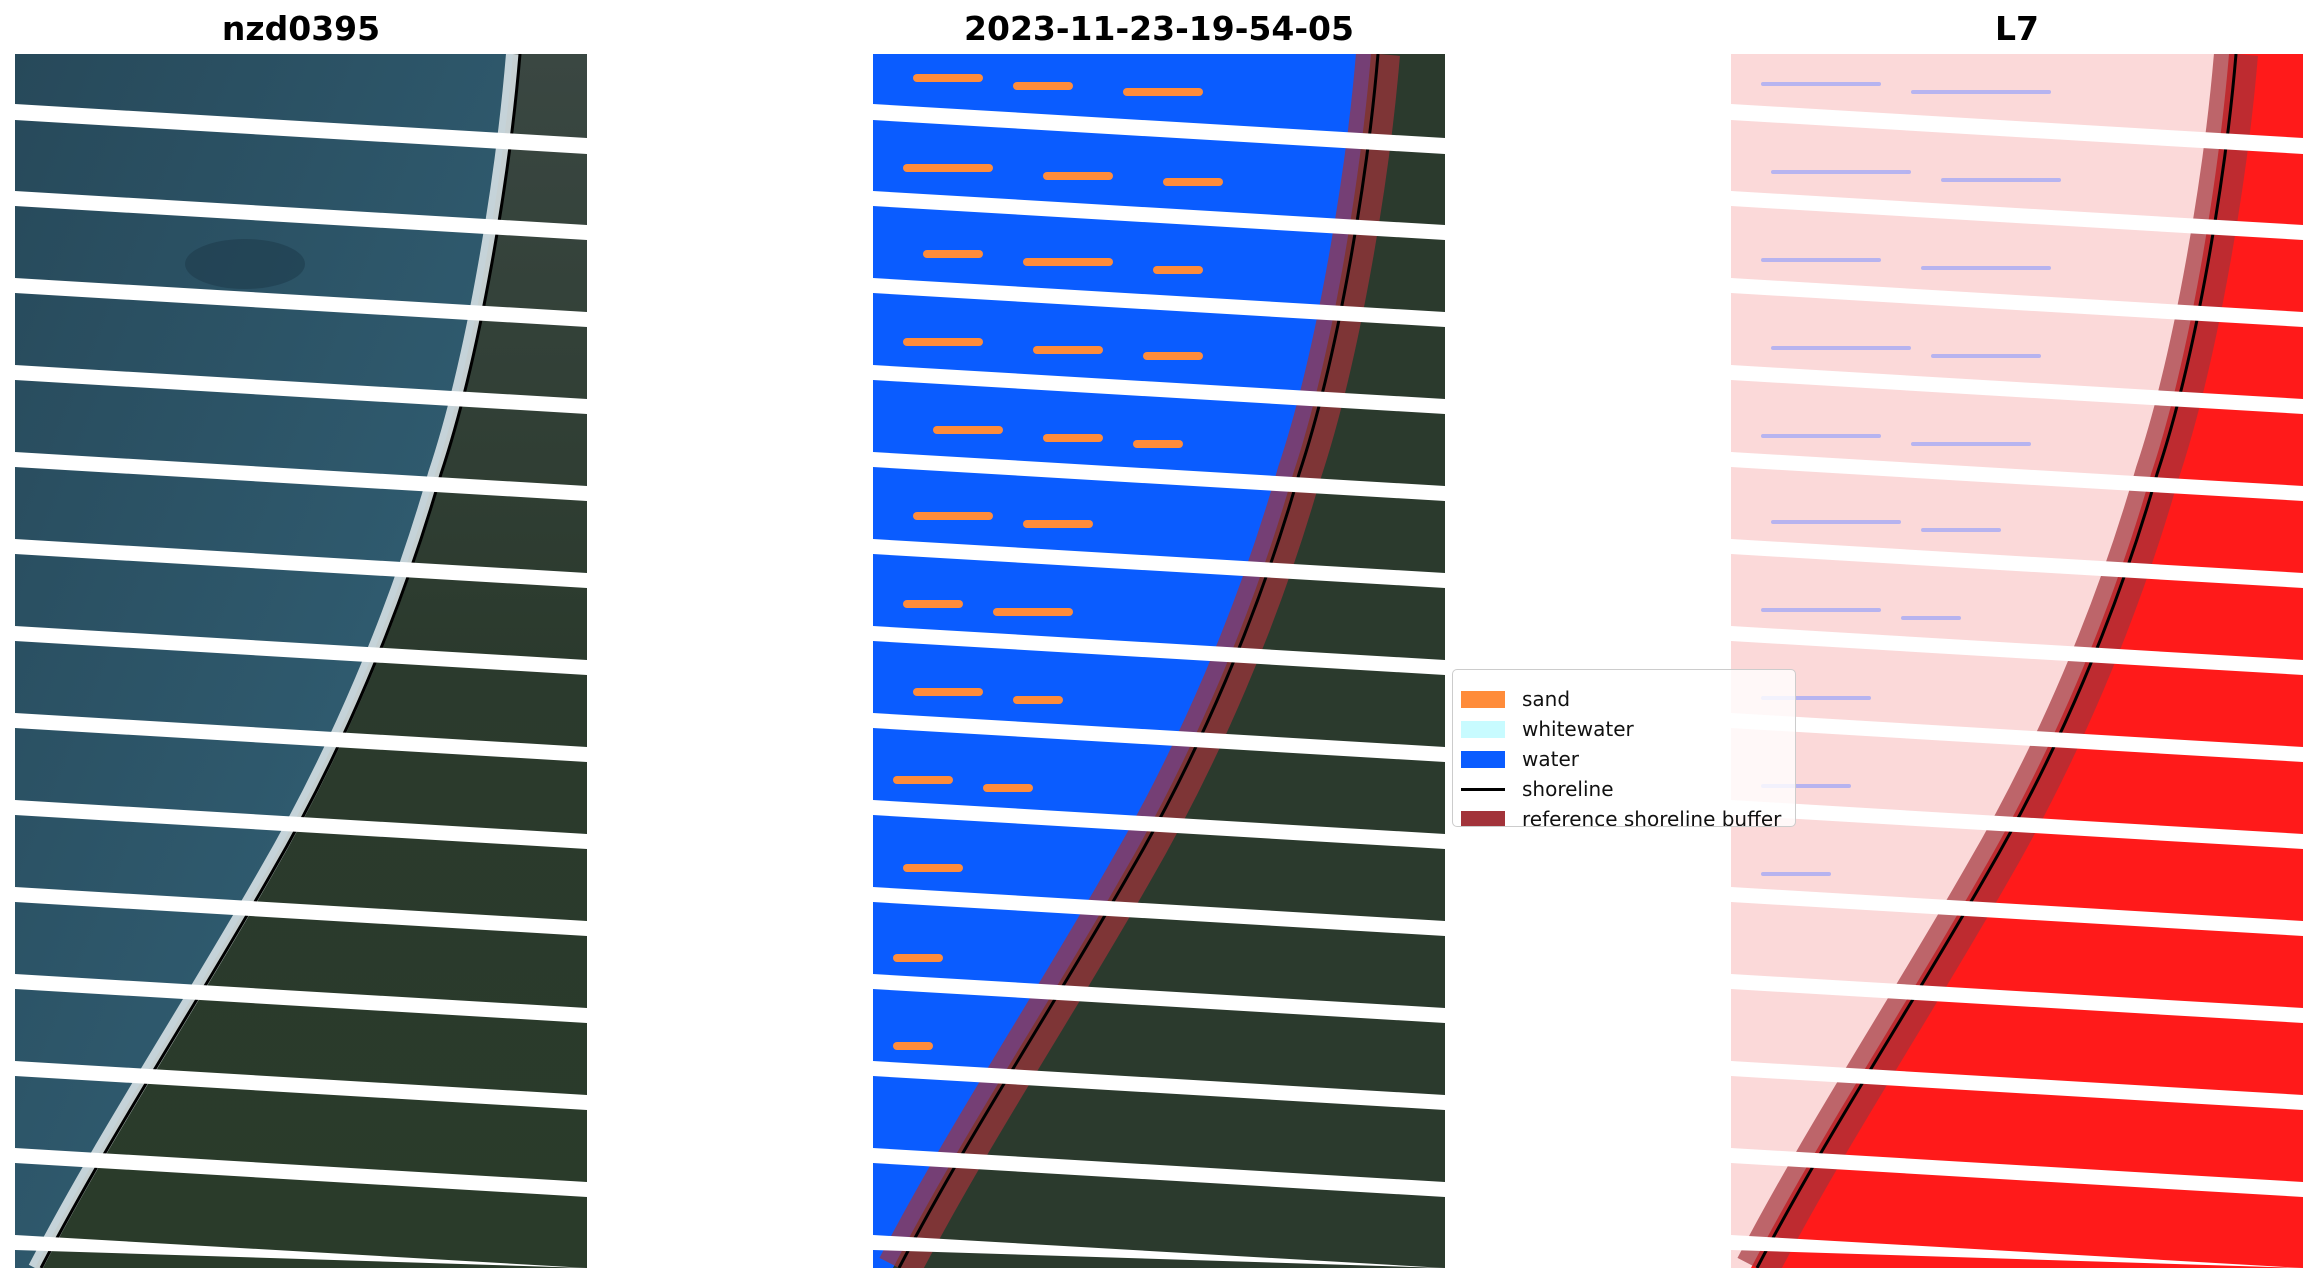 The width and height of the screenshot is (2314, 1283). What do you see at coordinates (1628, 699) in the screenshot?
I see `legend-item-sand: sand` at bounding box center [1628, 699].